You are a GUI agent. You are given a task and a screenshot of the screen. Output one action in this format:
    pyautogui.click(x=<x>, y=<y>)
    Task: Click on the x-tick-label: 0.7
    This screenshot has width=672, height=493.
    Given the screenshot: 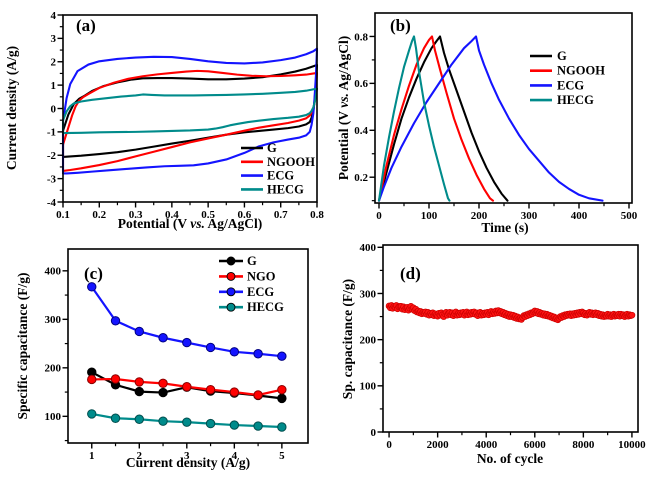 What is the action you would take?
    pyautogui.click(x=281, y=215)
    